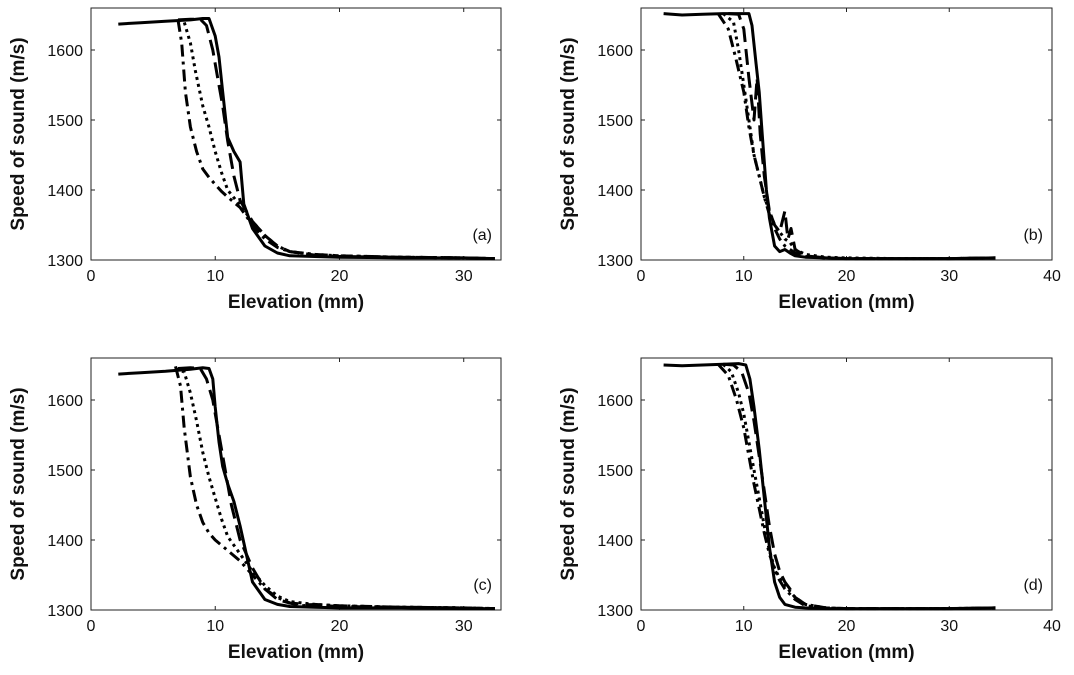 This screenshot has width=1074, height=675. I want to click on panel-label: (c), so click(482, 585).